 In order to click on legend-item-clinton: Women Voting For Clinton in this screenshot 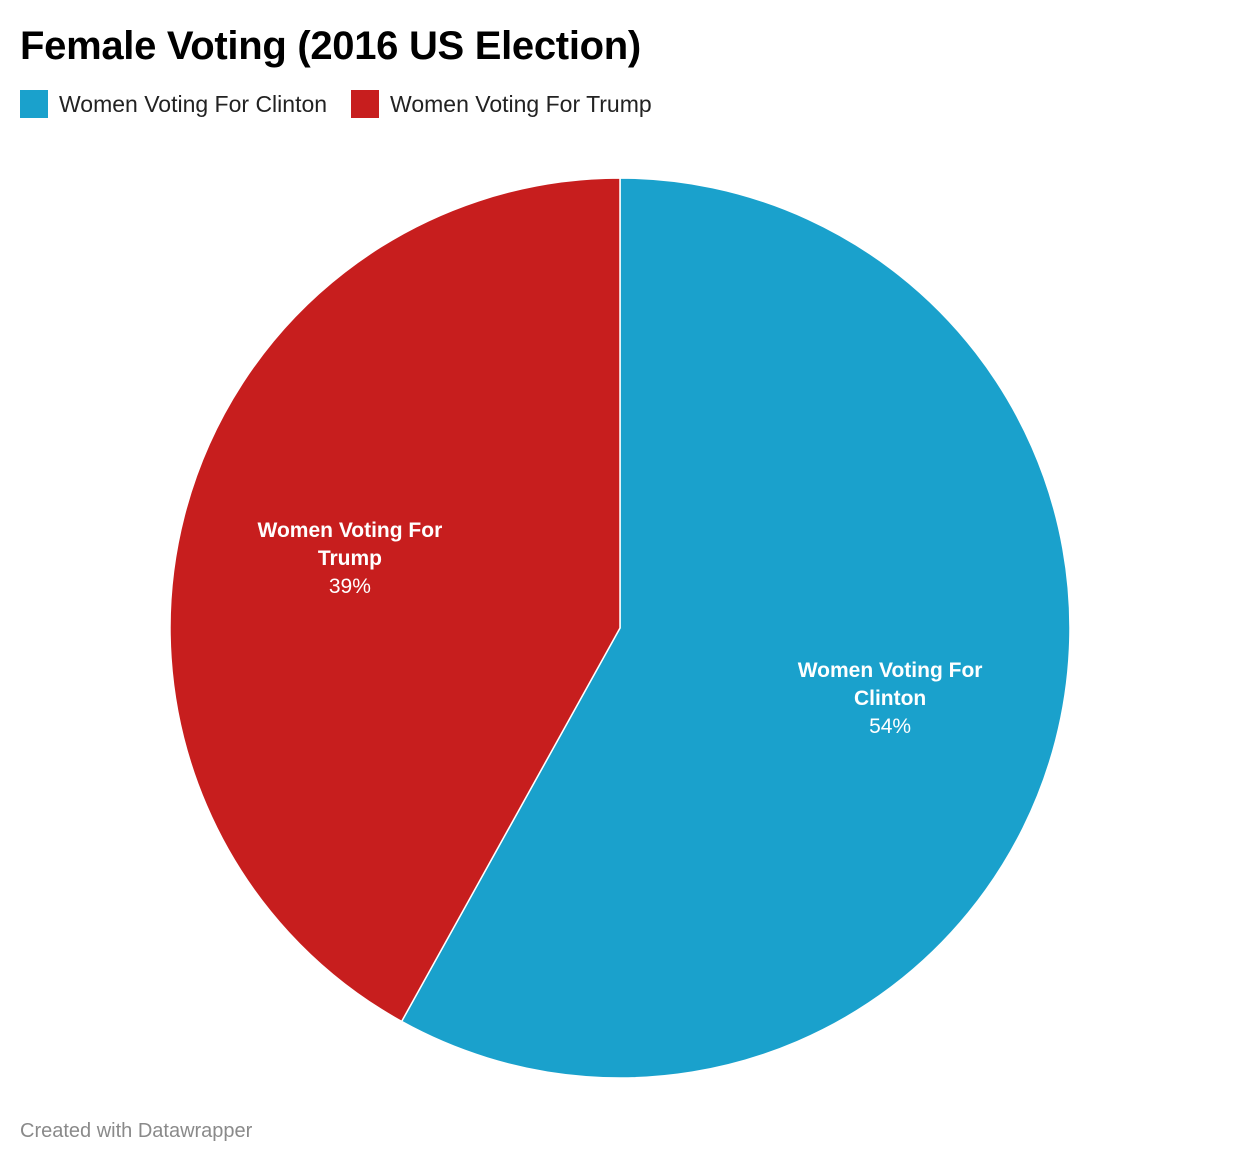, I will do `click(173, 104)`.